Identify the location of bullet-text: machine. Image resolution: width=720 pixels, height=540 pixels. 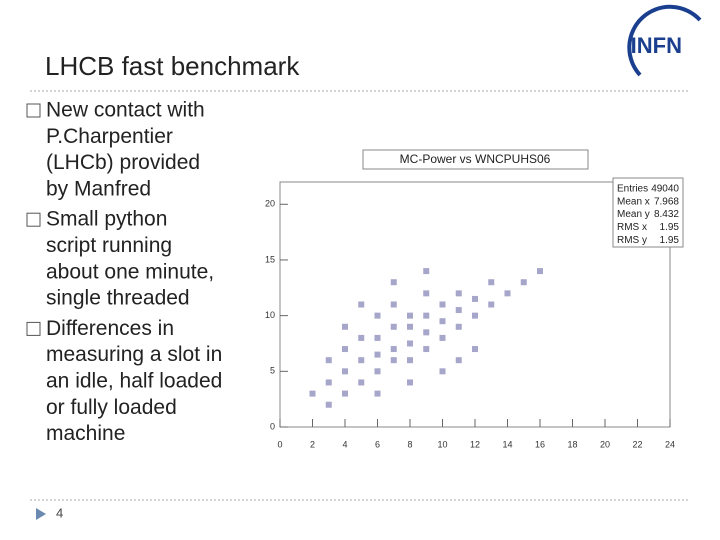
(85, 433).